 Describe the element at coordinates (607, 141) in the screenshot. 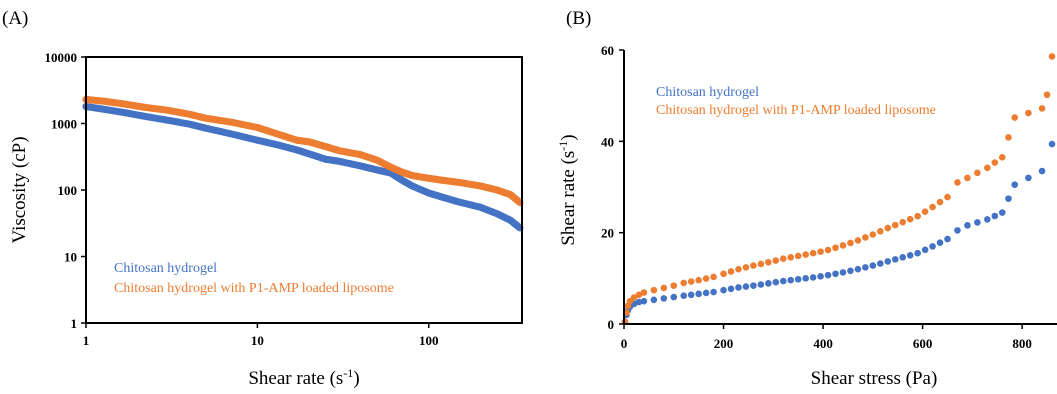

I see `panel-b-y-tick-label: 40` at that location.